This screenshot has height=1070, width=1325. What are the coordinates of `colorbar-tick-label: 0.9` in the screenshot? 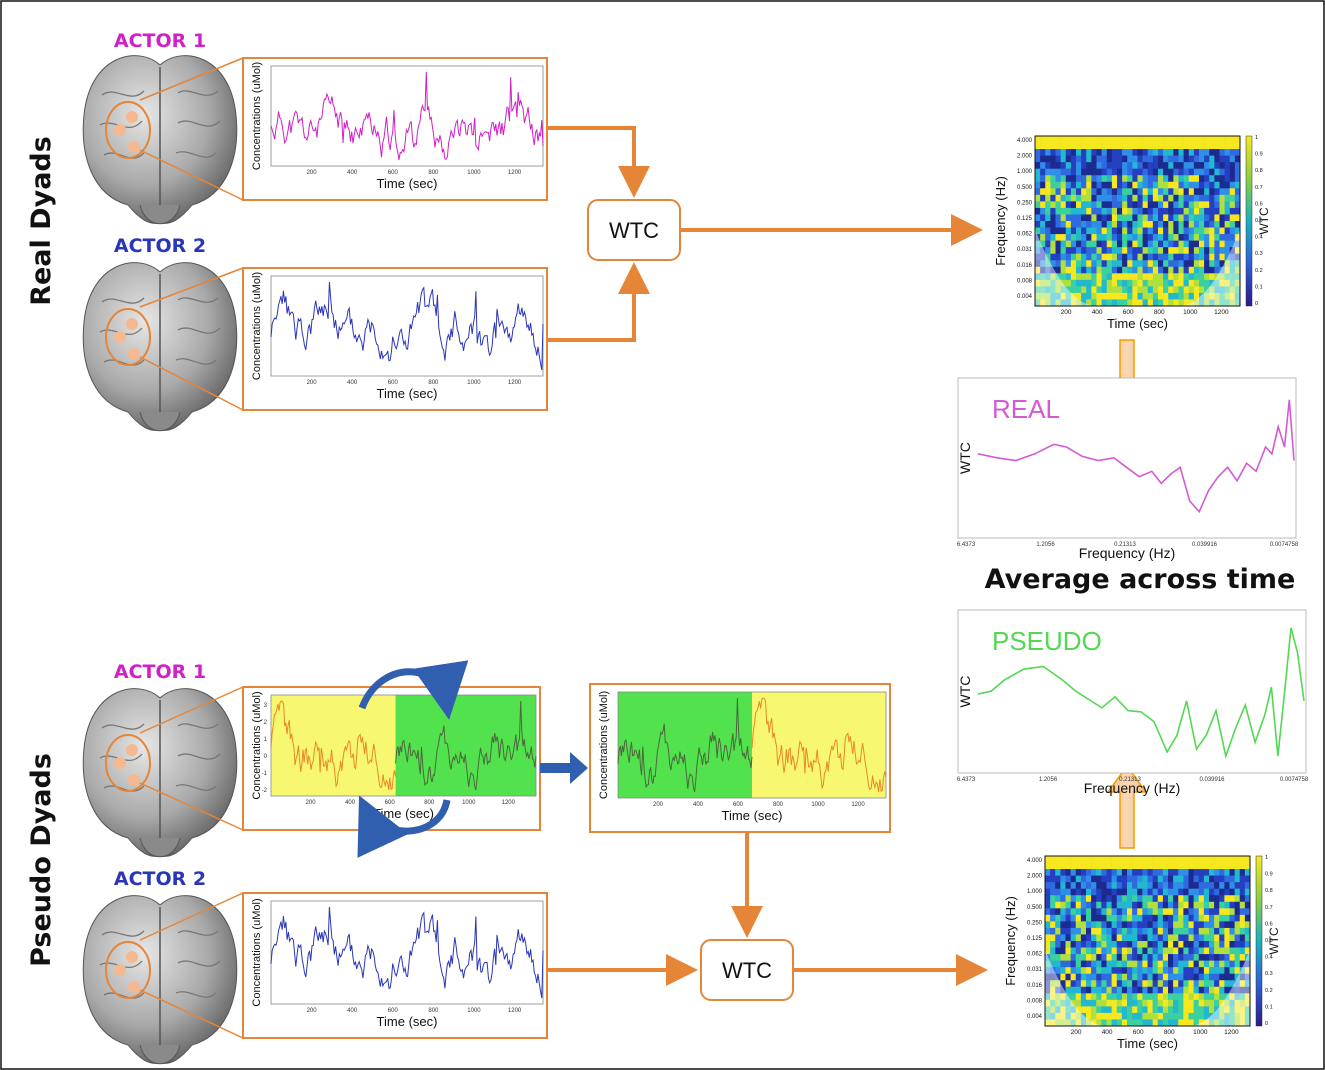 It's located at (1259, 155).